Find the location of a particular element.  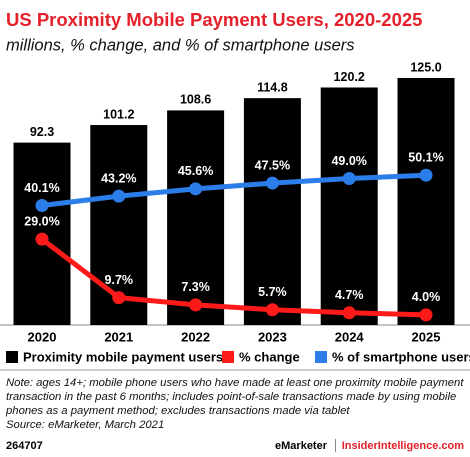

point-label: 4.7% is located at coordinates (349, 295).